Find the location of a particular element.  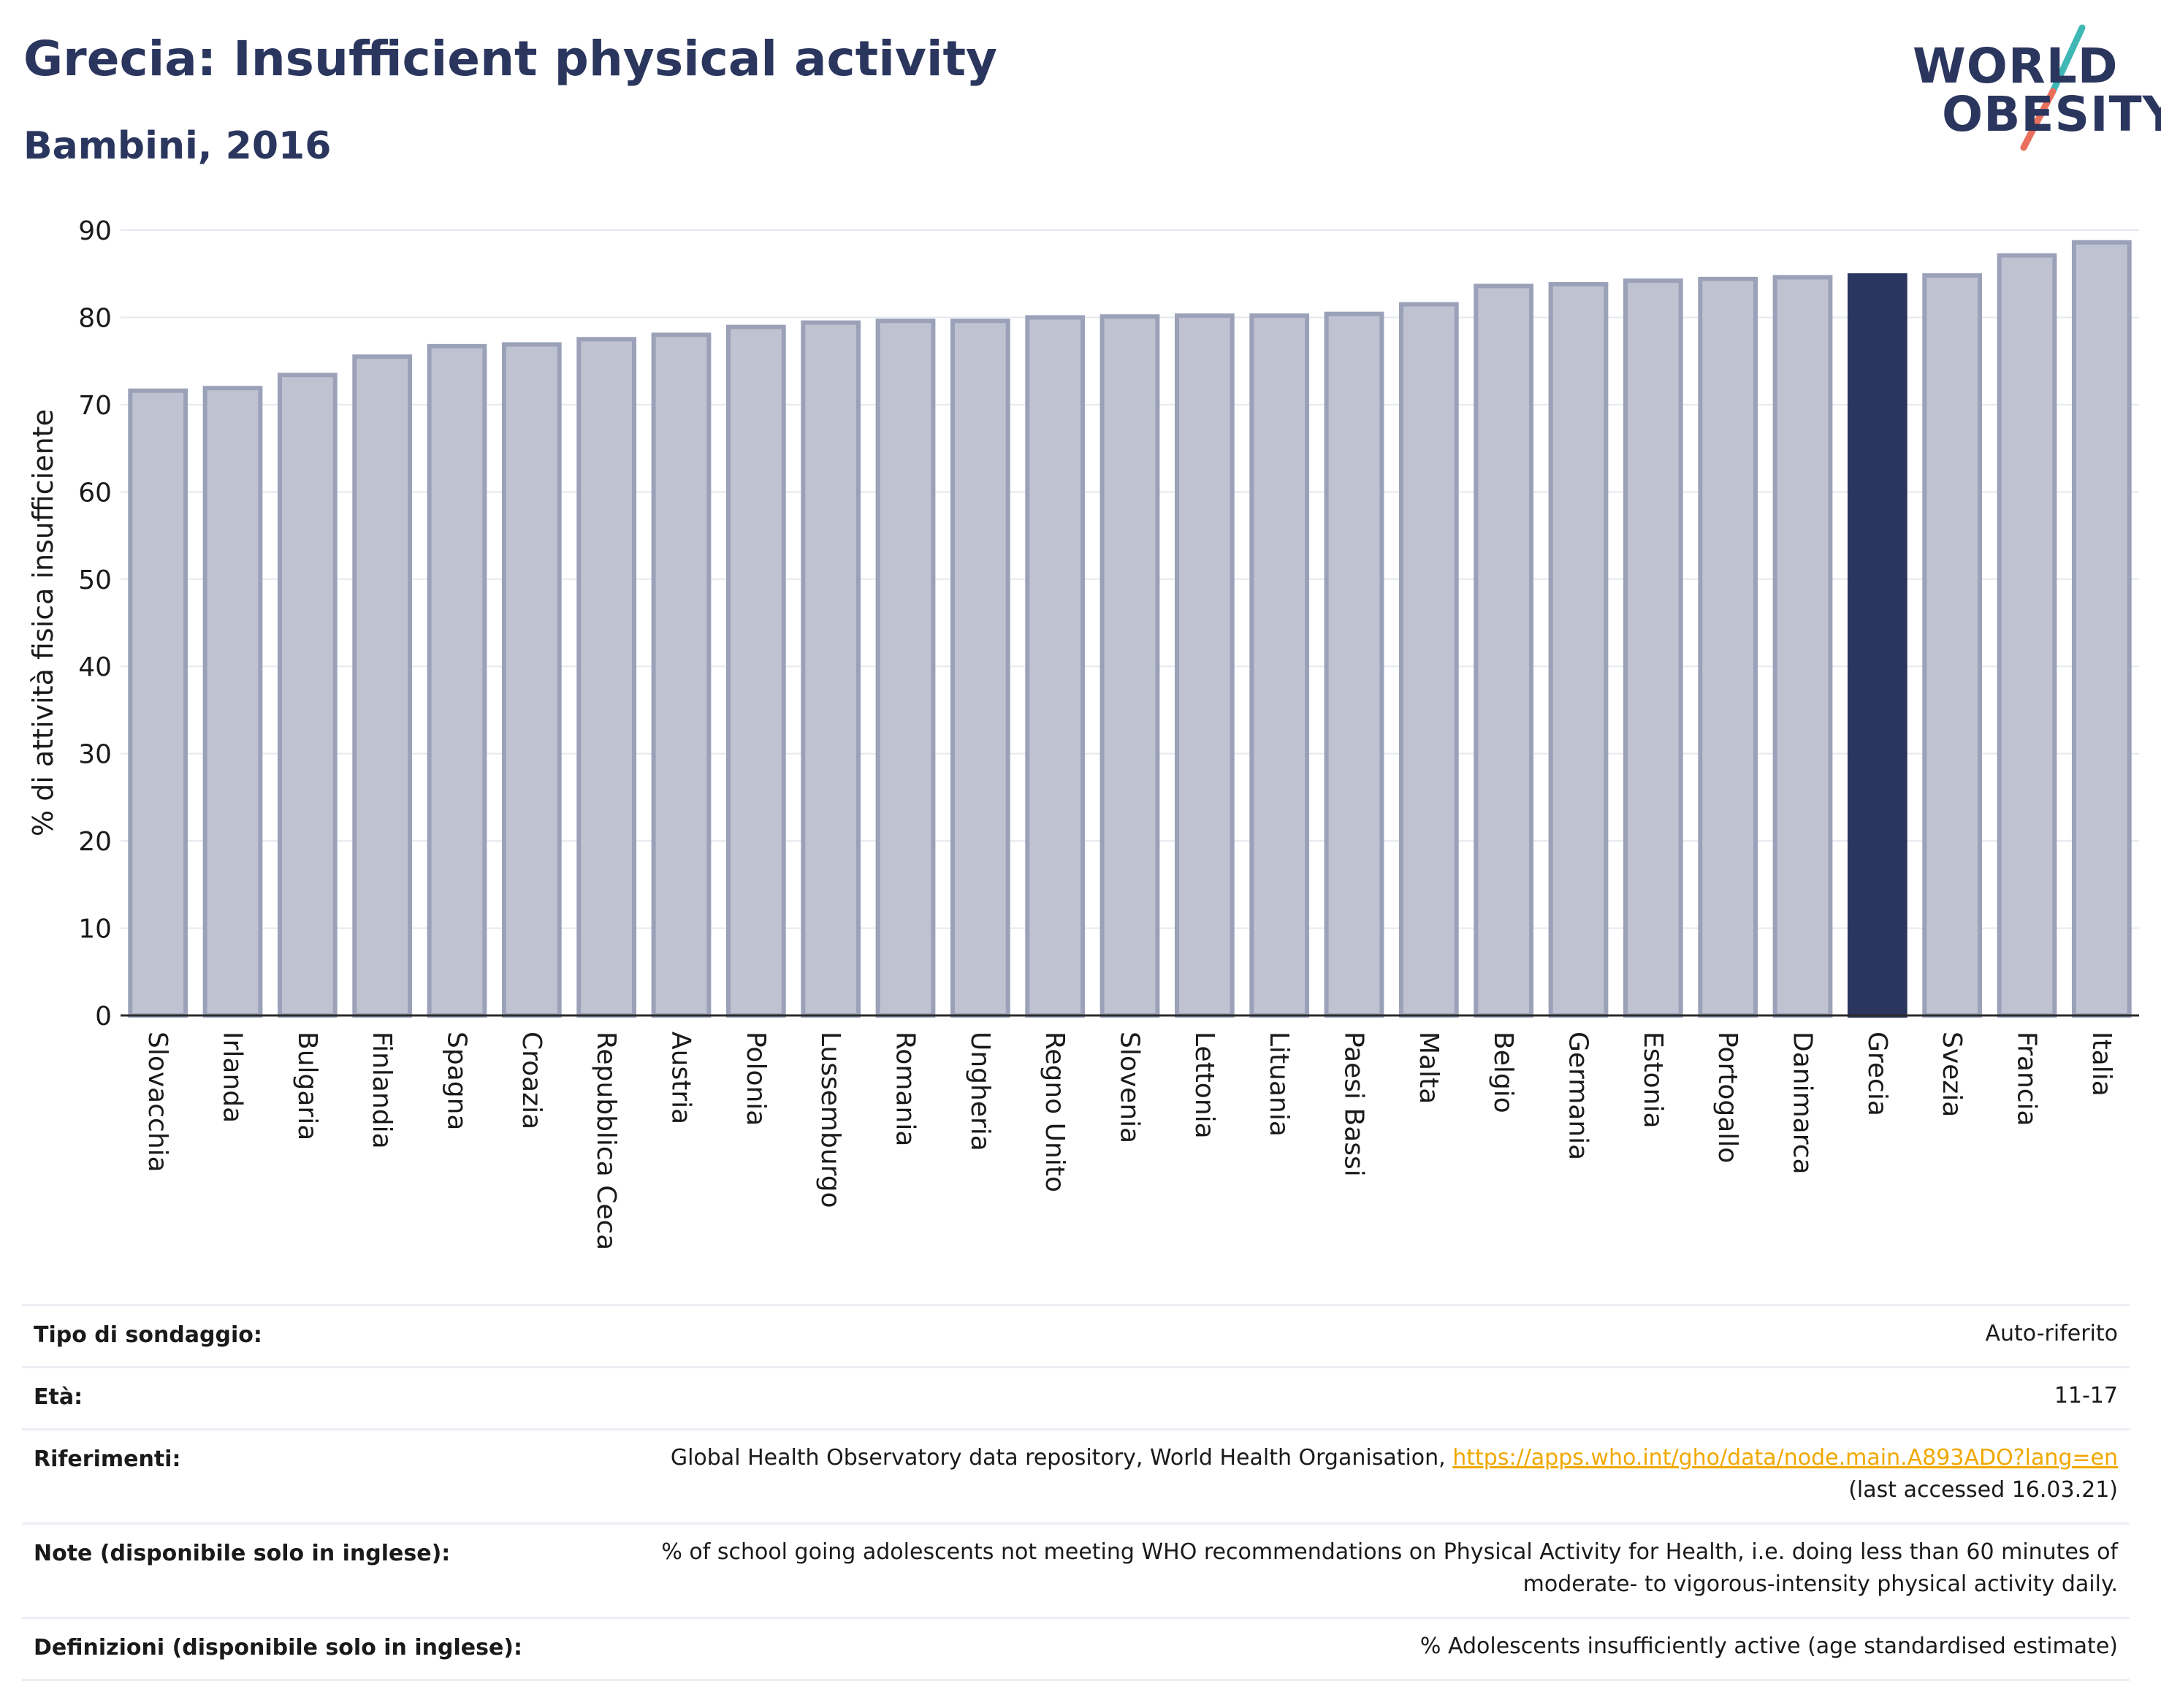

x-tick-label: Bulgaria is located at coordinates (307, 1086).